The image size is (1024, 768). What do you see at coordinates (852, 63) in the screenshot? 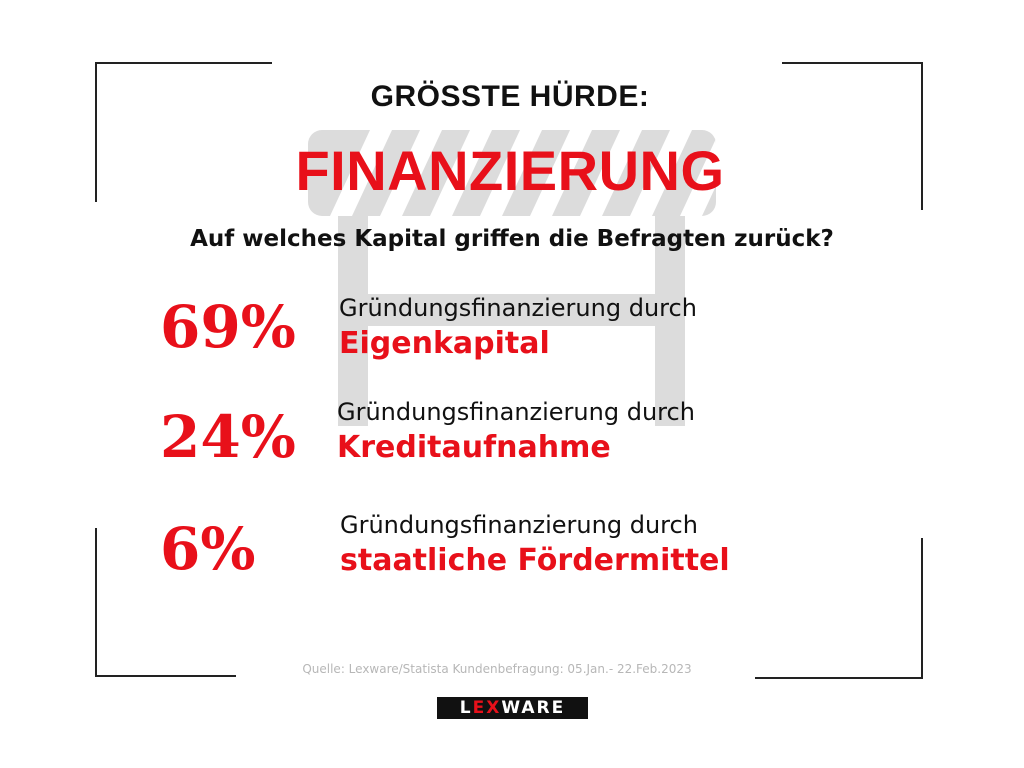
I see `frame-top-right-h` at bounding box center [852, 63].